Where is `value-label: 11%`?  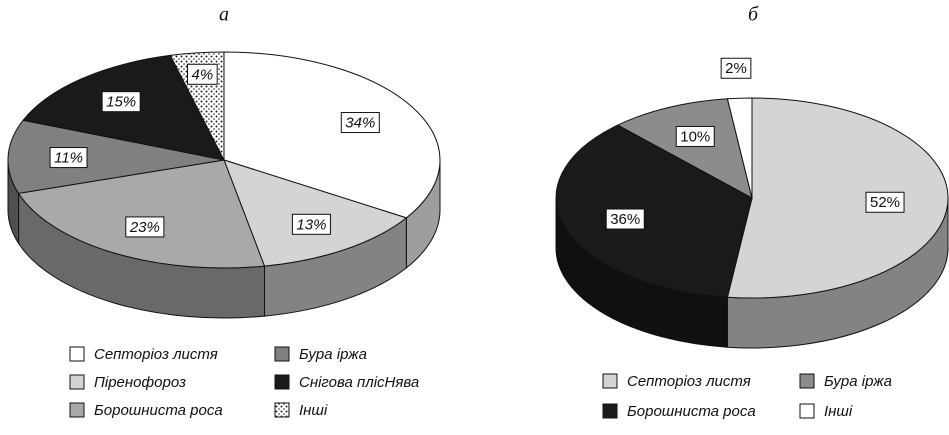 value-label: 11% is located at coordinates (68, 158).